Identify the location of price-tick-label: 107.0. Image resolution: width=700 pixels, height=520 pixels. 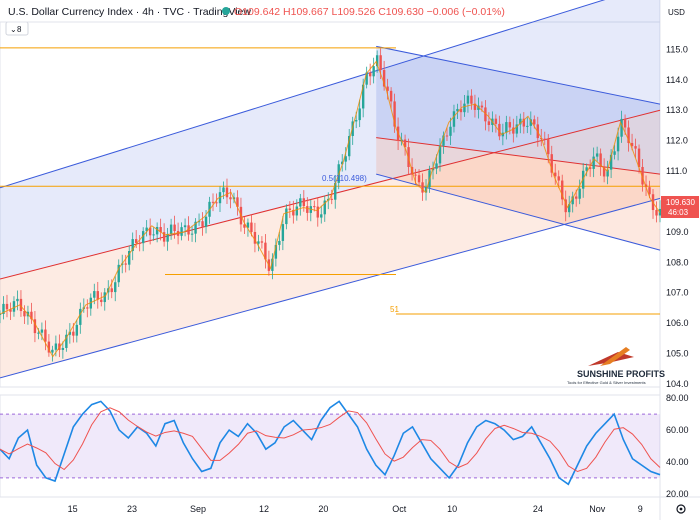
(677, 293).